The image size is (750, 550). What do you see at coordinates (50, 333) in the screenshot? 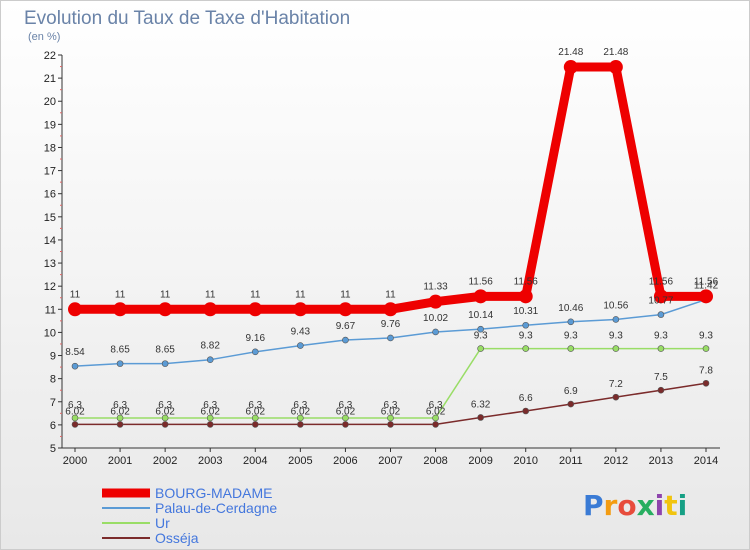
I see `y-tick-label: 10` at bounding box center [50, 333].